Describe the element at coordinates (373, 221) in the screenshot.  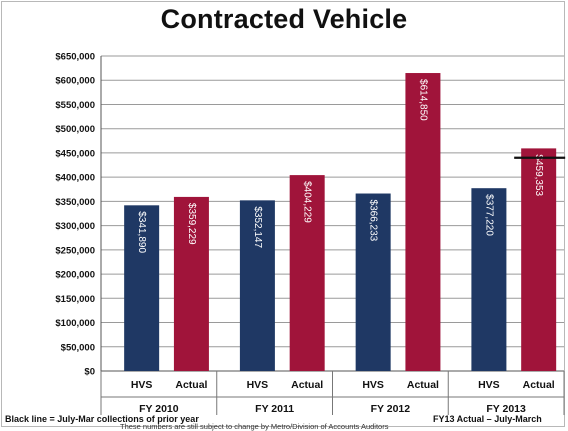
I see `data-label: $366,233` at that location.